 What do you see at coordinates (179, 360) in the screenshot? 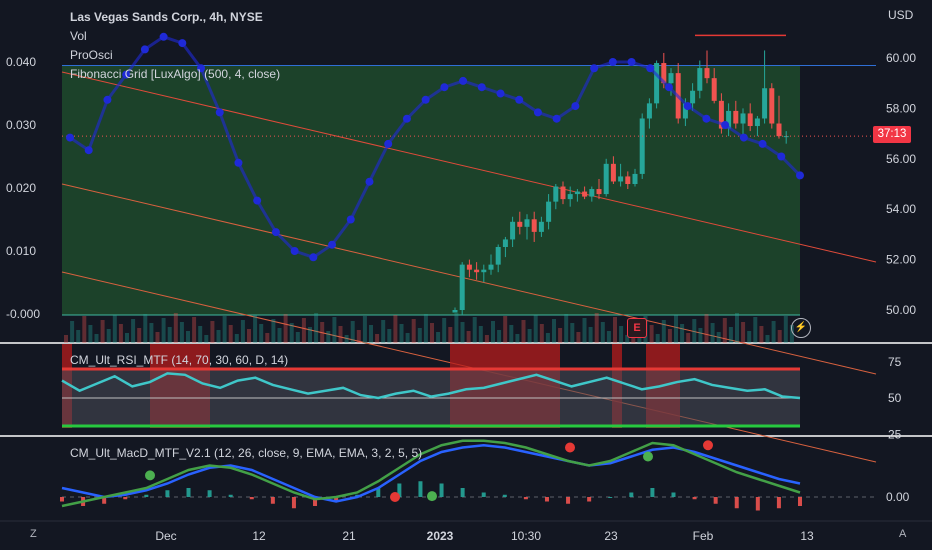
I see `rsi-legend: CM_Ult_RSI_MTF (14, 70, 30, 60, D, 14)` at bounding box center [179, 360].